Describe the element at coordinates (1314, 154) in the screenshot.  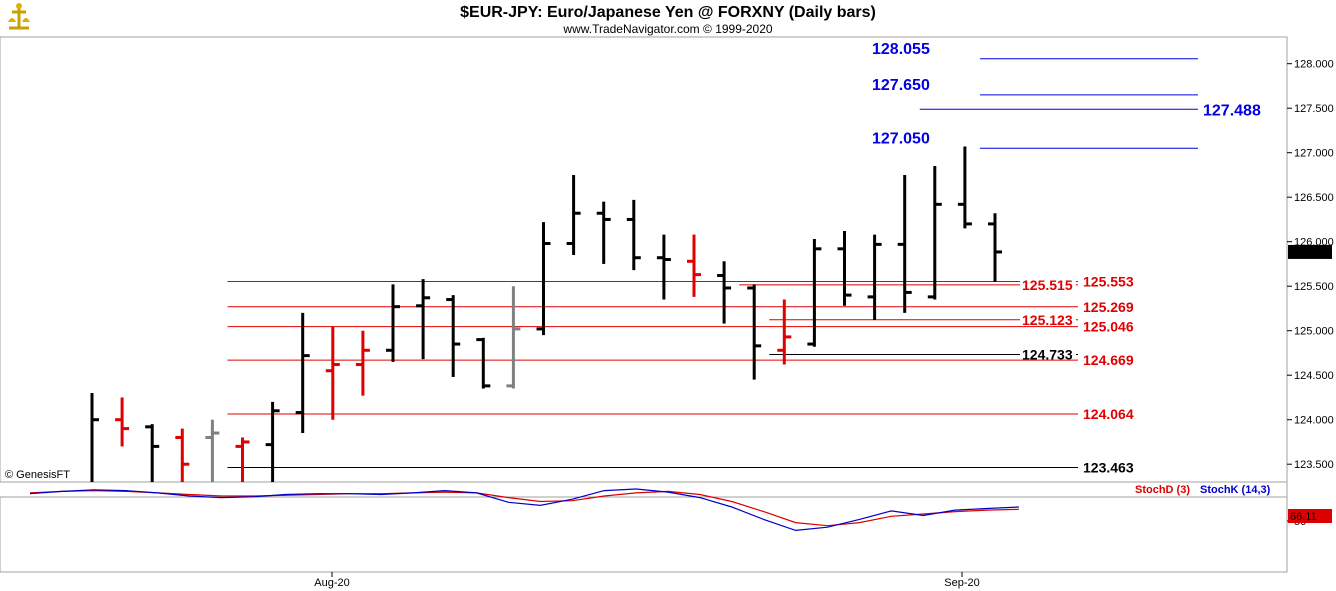
I see `y-tick-label: 127.000` at that location.